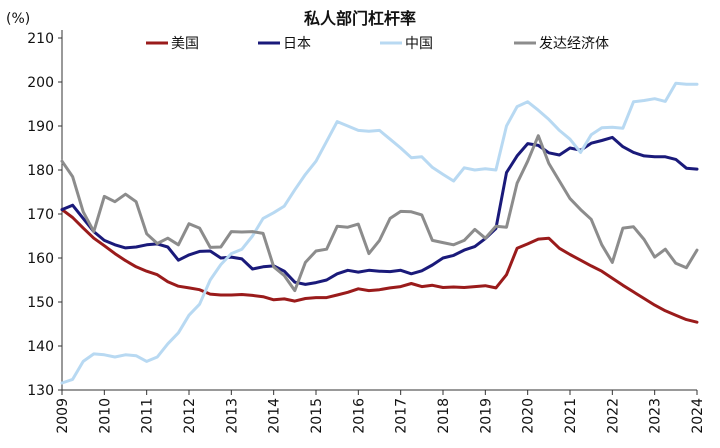 The width and height of the screenshot is (720, 448). Describe the element at coordinates (40, 347) in the screenshot. I see `y-tick-label: 140` at that location.